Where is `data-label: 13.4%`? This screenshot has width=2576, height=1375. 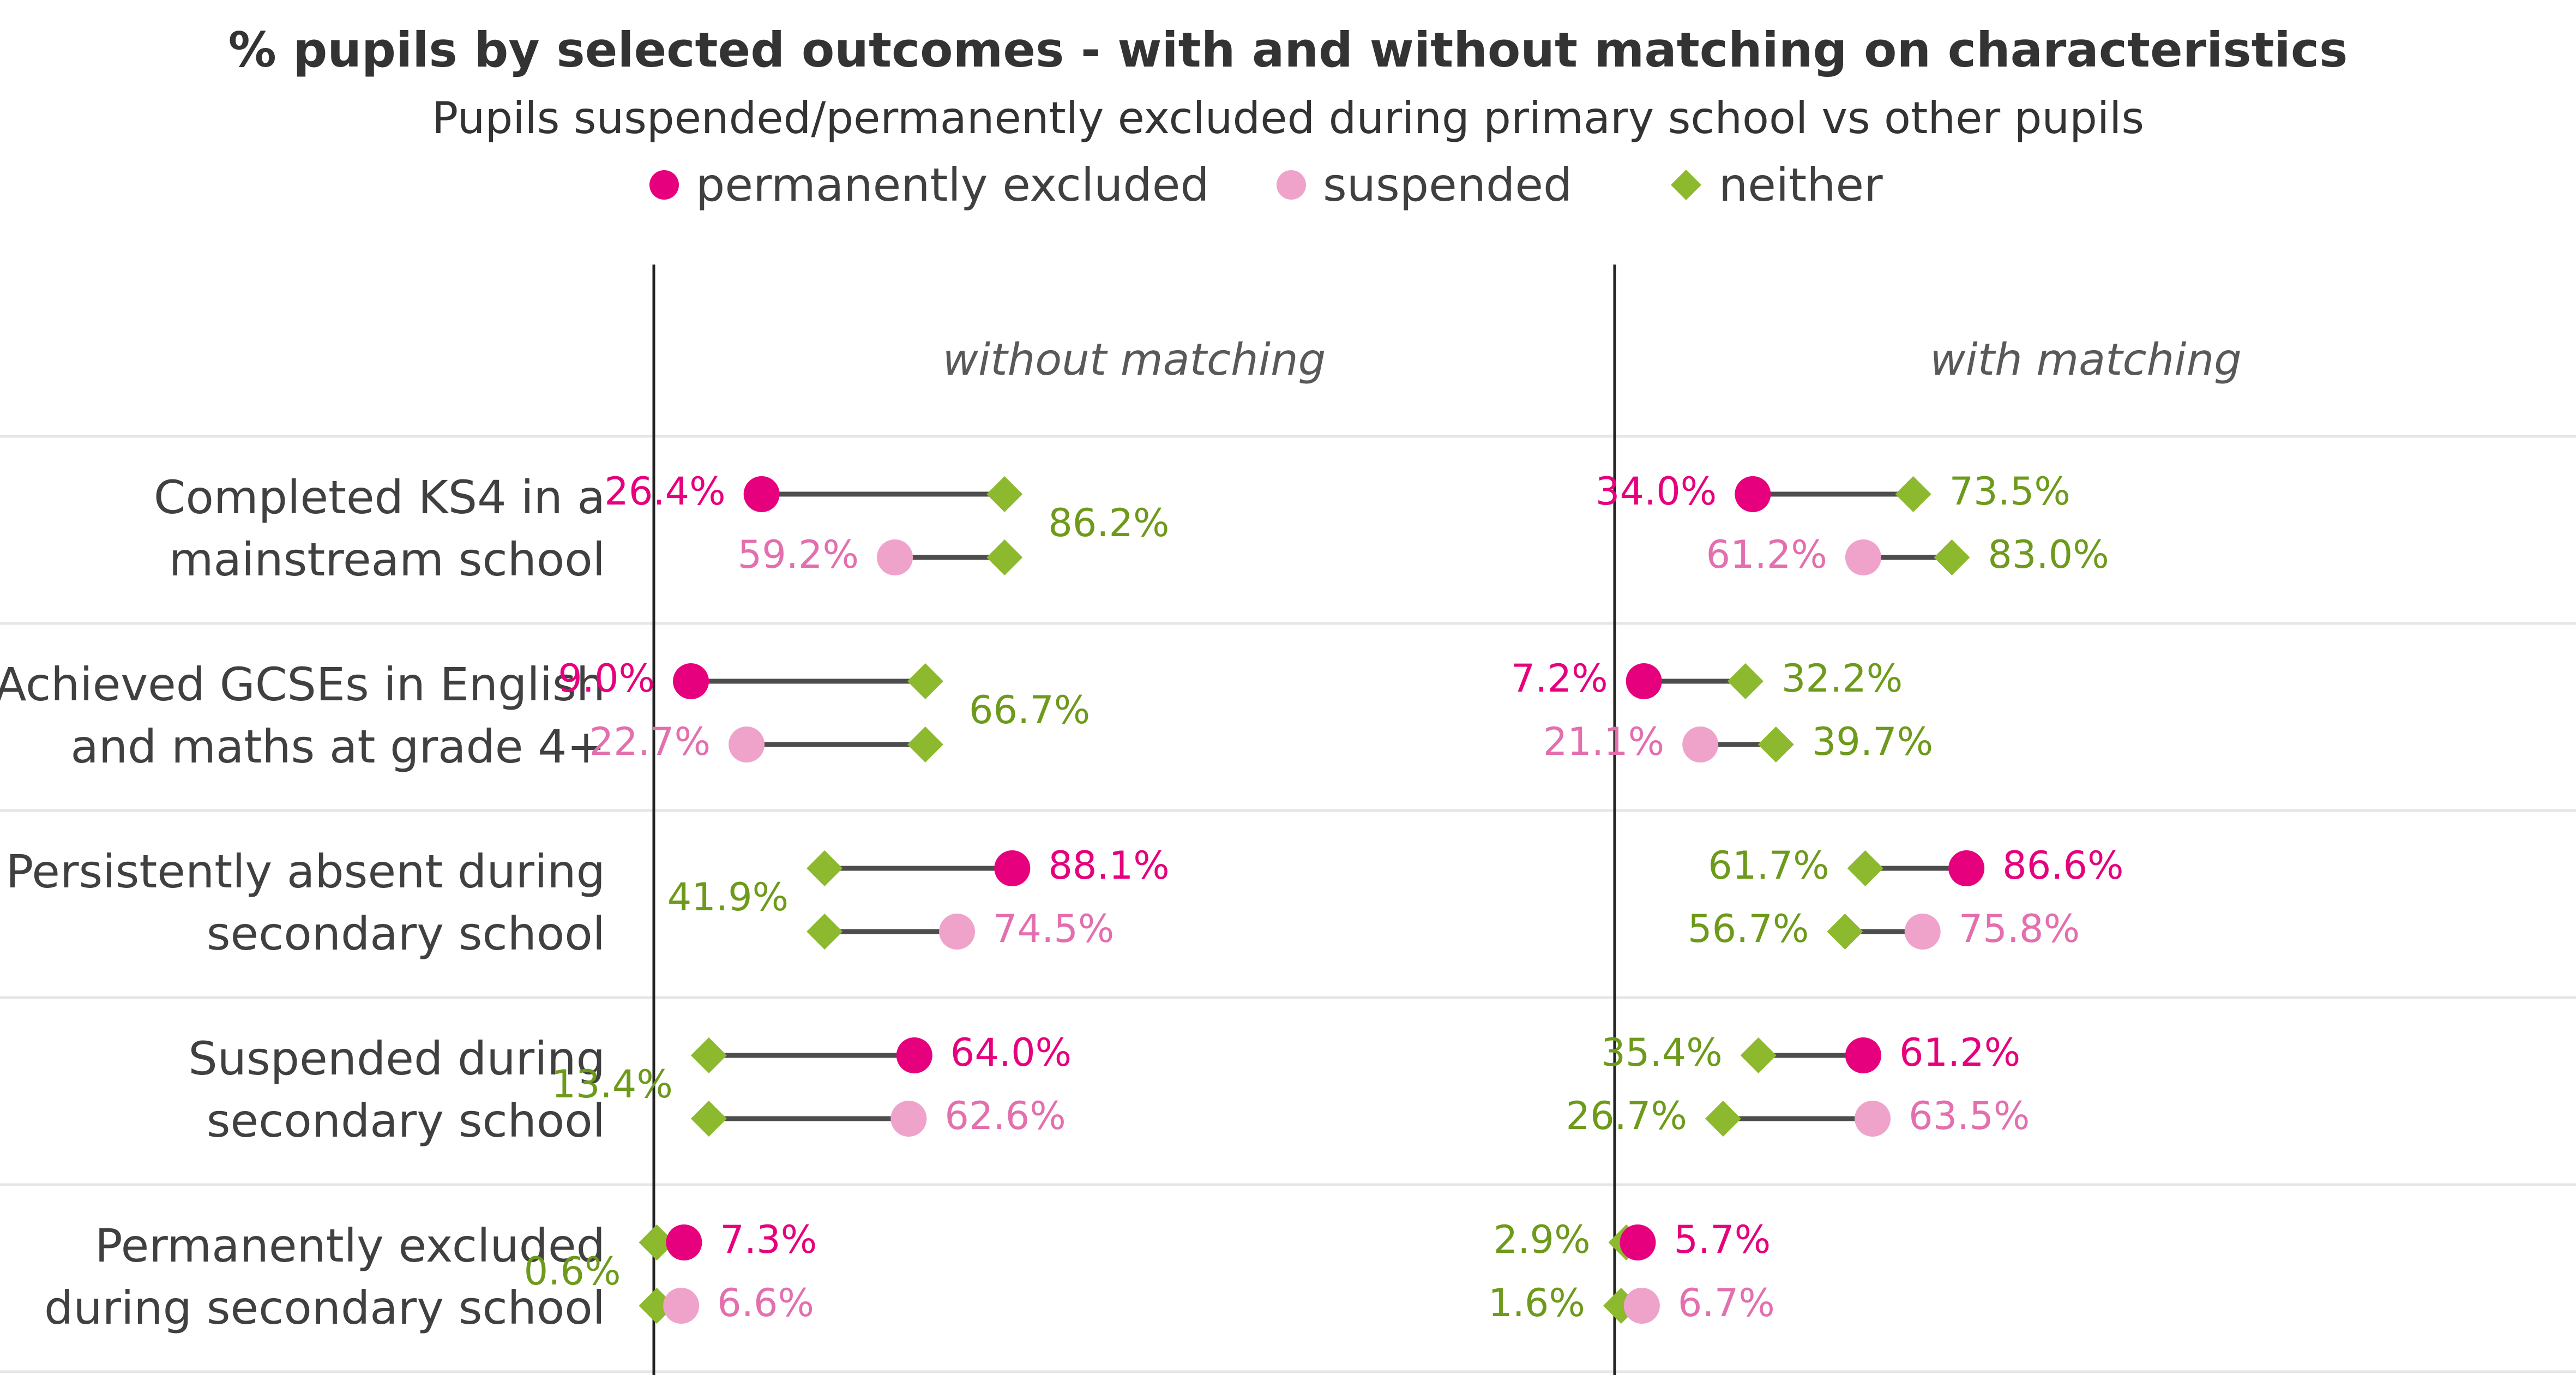 data-label: 13.4% is located at coordinates (611, 1084).